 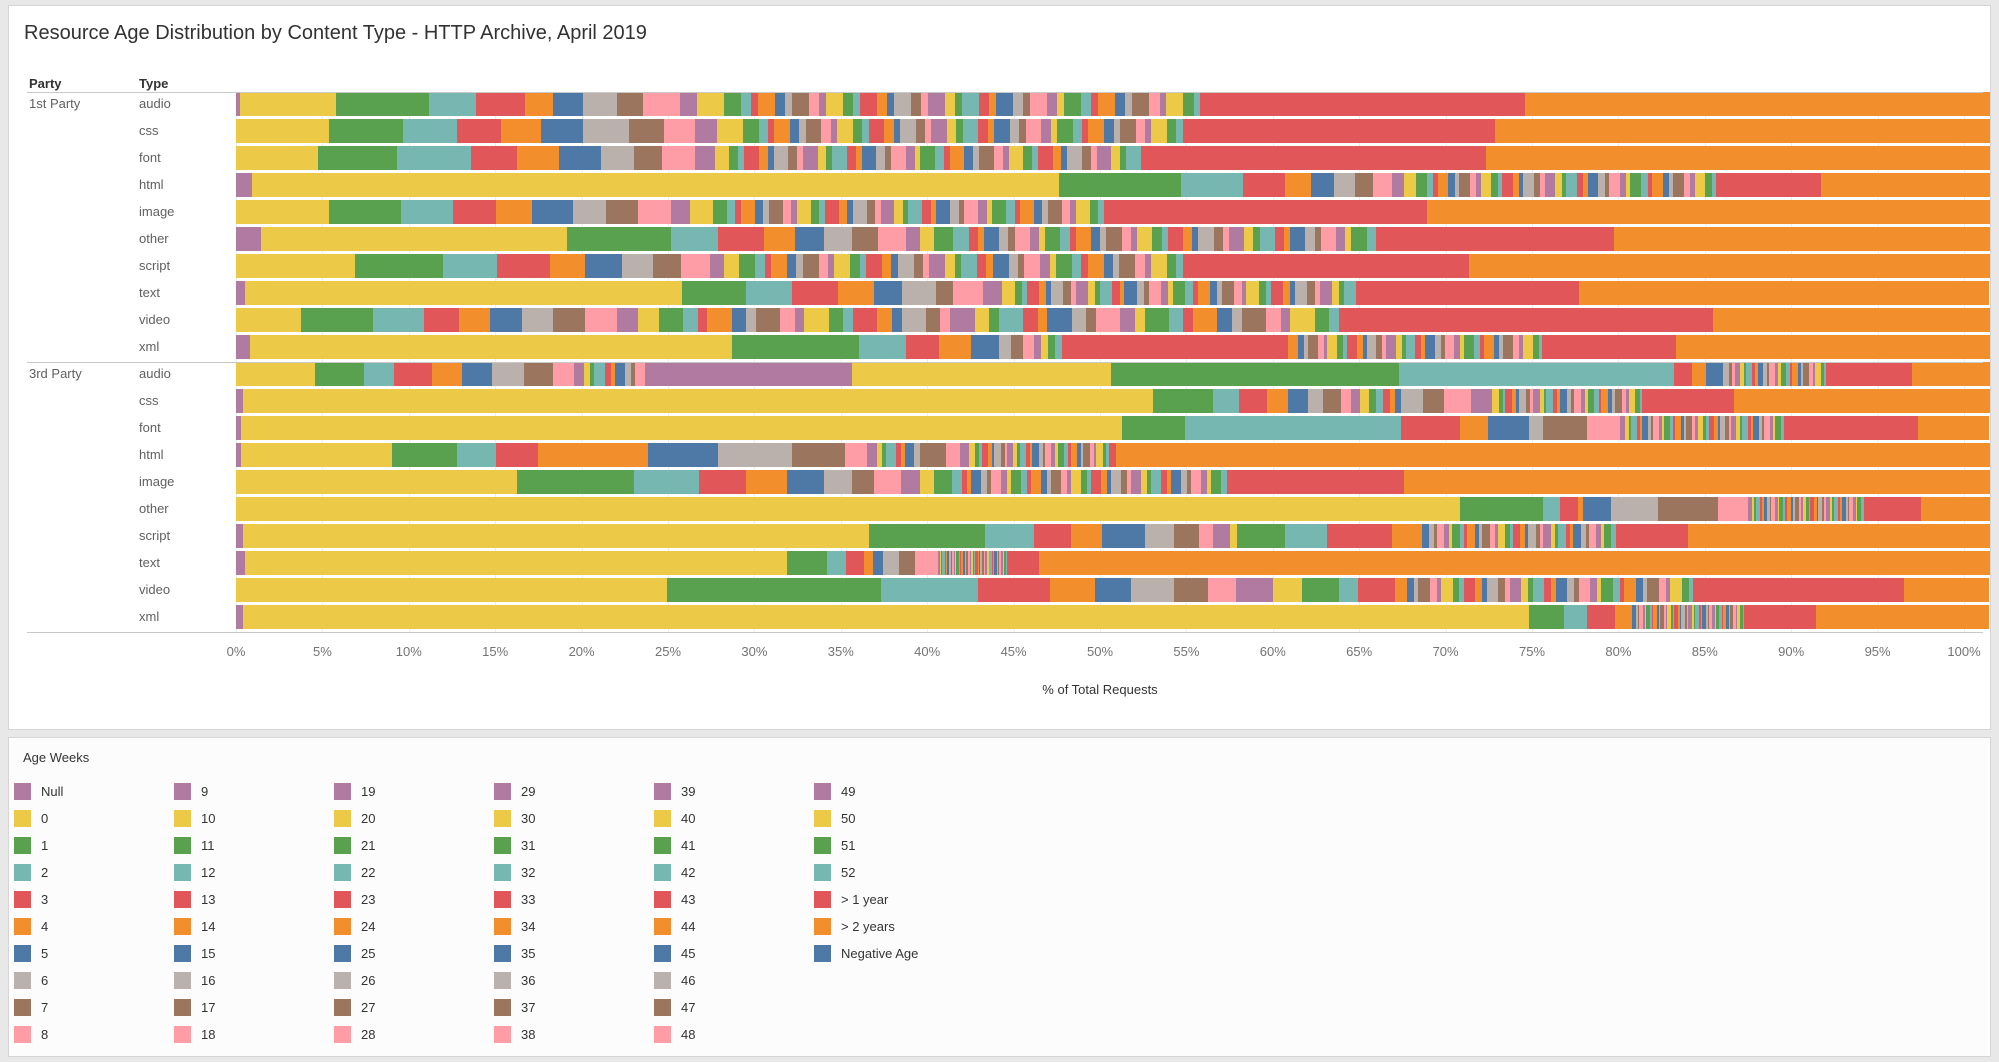 I want to click on legend-item-16: 16, so click(x=251, y=980).